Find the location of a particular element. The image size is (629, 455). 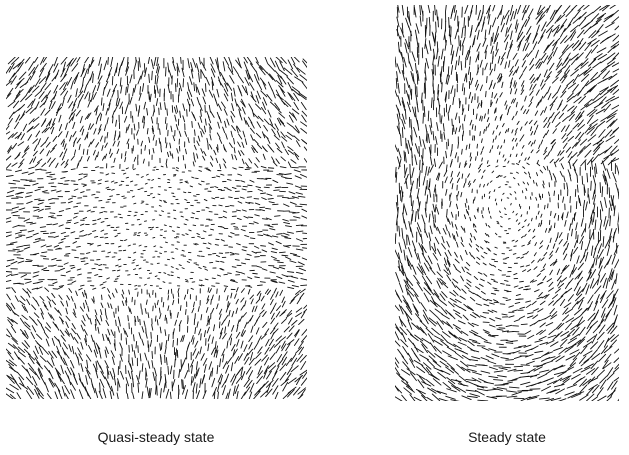

steady-caption: Steady state is located at coordinates (507, 437).